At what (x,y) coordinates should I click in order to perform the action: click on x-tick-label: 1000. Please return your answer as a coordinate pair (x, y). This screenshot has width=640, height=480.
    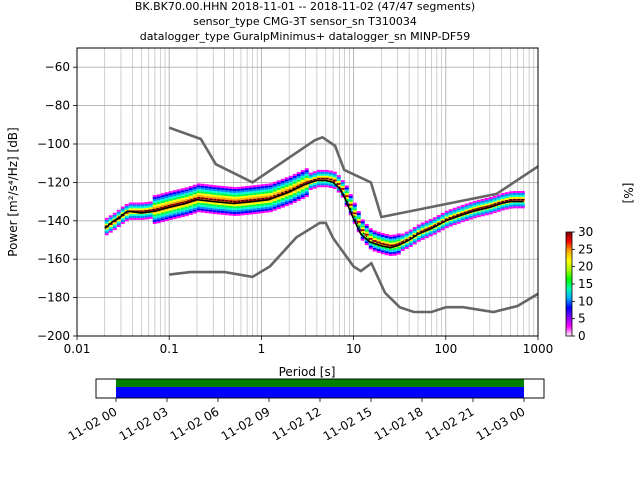
    Looking at the image, I should click on (538, 349).